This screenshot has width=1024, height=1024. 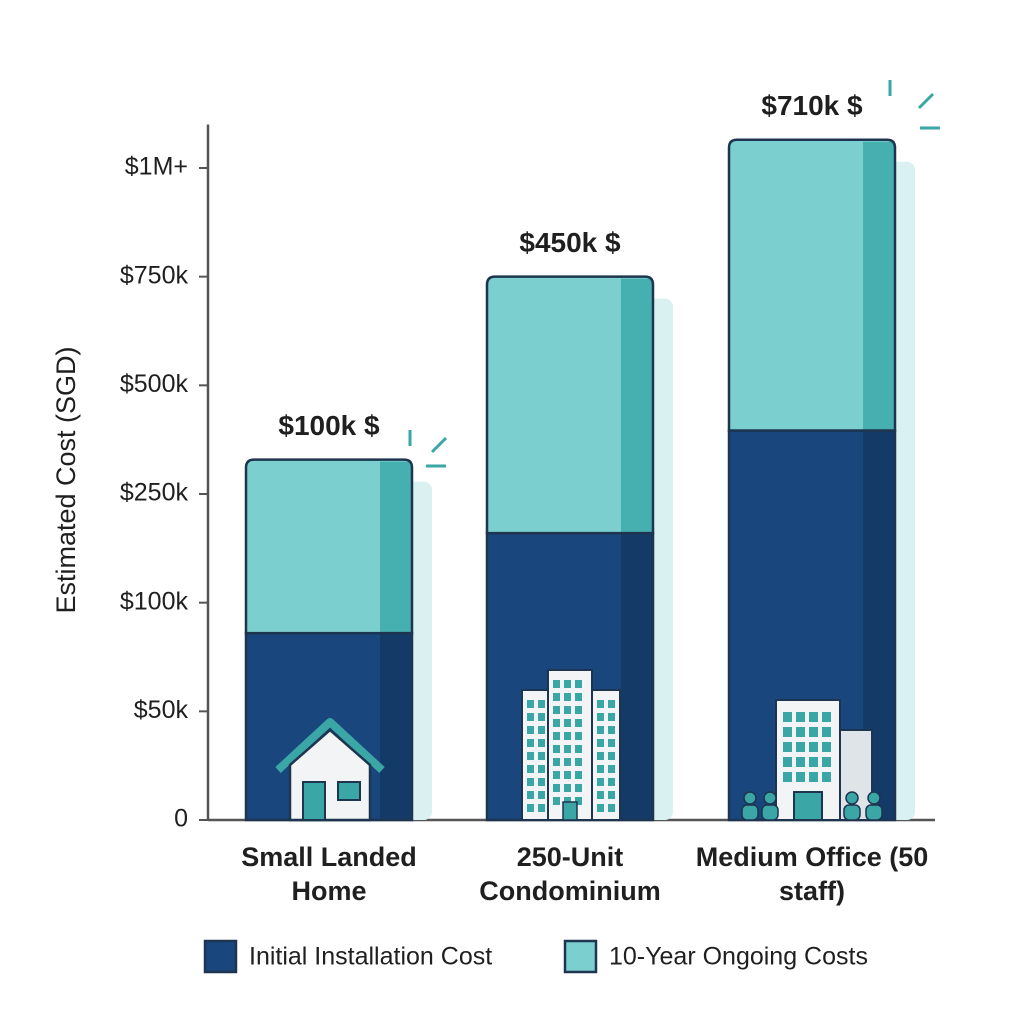 What do you see at coordinates (370, 957) in the screenshot?
I see `legend-label: Initial Installation Cost` at bounding box center [370, 957].